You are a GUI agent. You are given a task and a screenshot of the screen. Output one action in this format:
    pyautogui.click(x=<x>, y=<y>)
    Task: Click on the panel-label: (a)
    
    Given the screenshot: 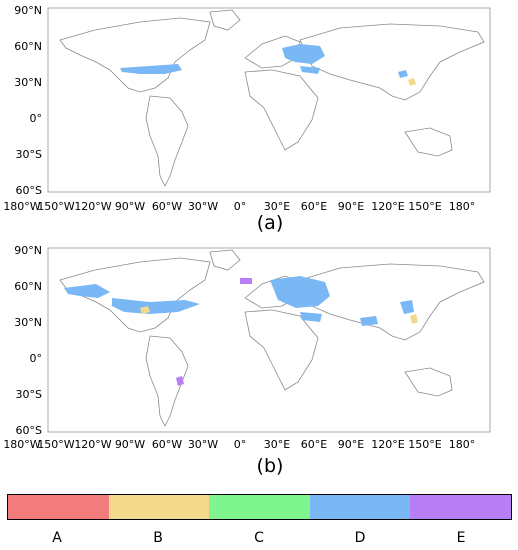 What is the action you would take?
    pyautogui.click(x=270, y=223)
    